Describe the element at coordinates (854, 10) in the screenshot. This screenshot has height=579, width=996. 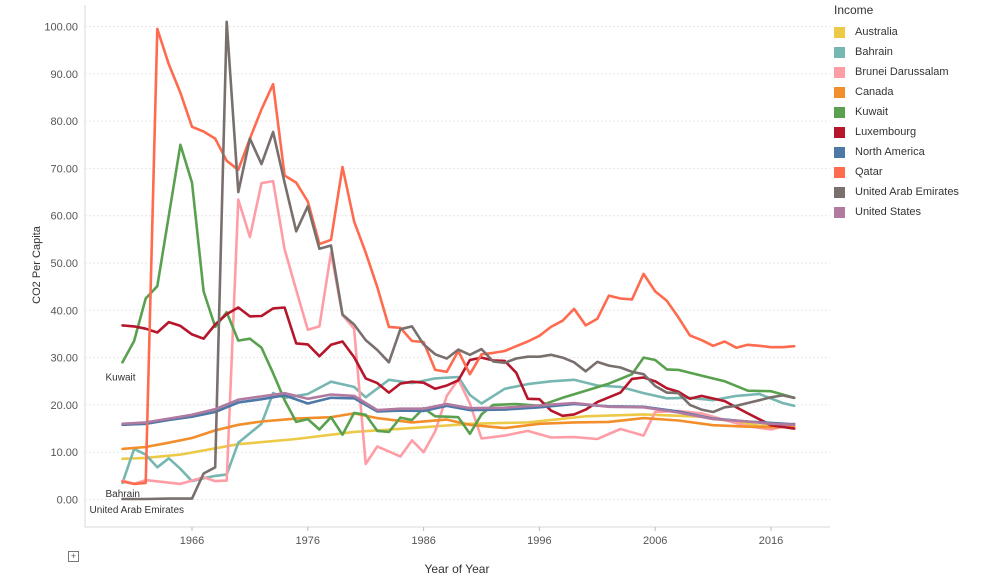
I see `legend-title: Income` at that location.